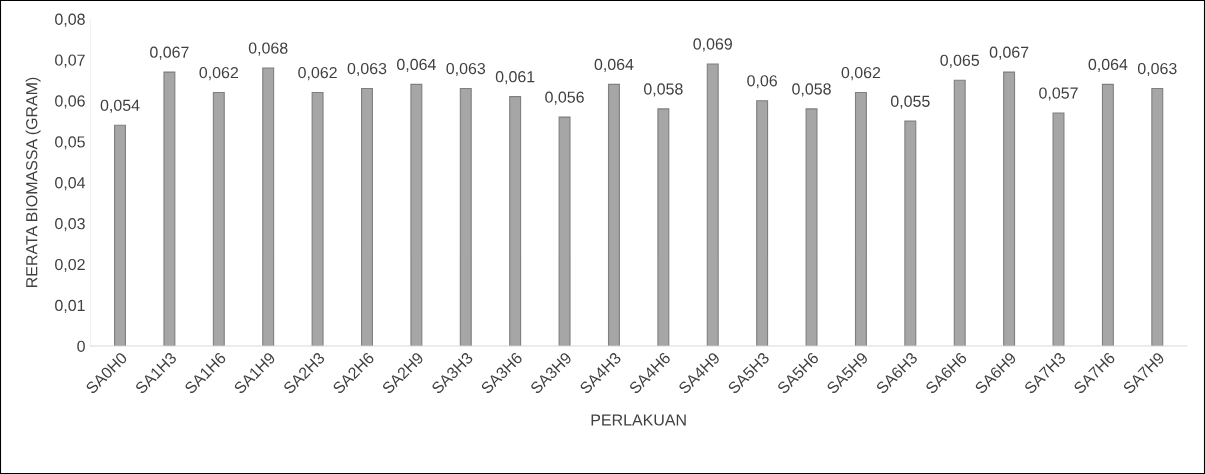 The width and height of the screenshot is (1205, 474). I want to click on y-tick-label: 0,07, so click(70, 61).